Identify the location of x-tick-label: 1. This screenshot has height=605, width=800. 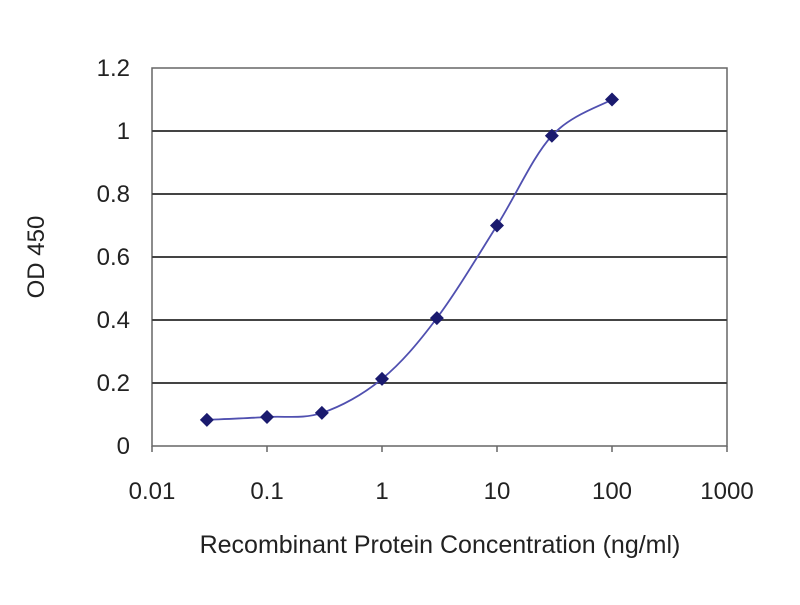
(381, 491).